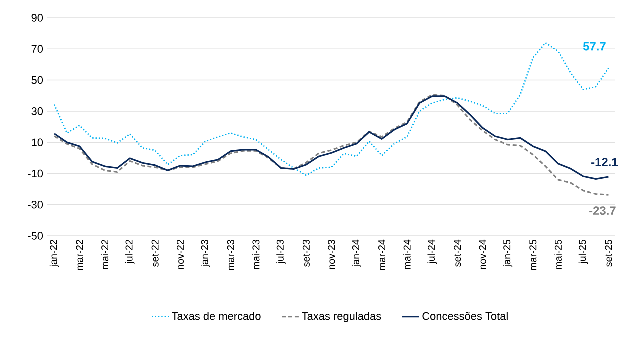 The width and height of the screenshot is (637, 344). I want to click on y-tick-label: 90, so click(38, 18).